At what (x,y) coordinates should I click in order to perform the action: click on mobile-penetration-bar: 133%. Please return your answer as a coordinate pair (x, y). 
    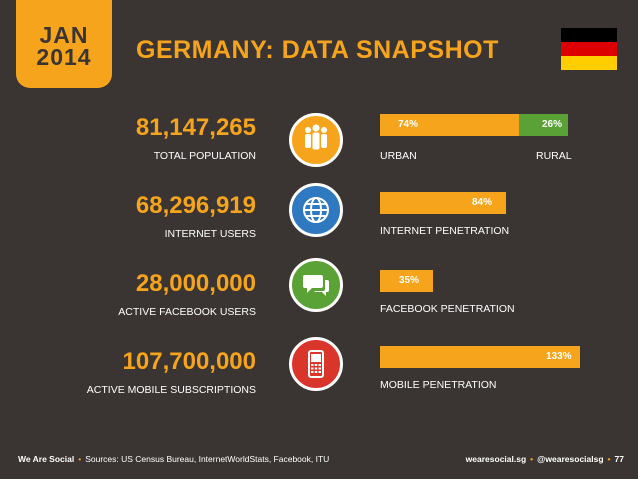
    Looking at the image, I should click on (480, 357).